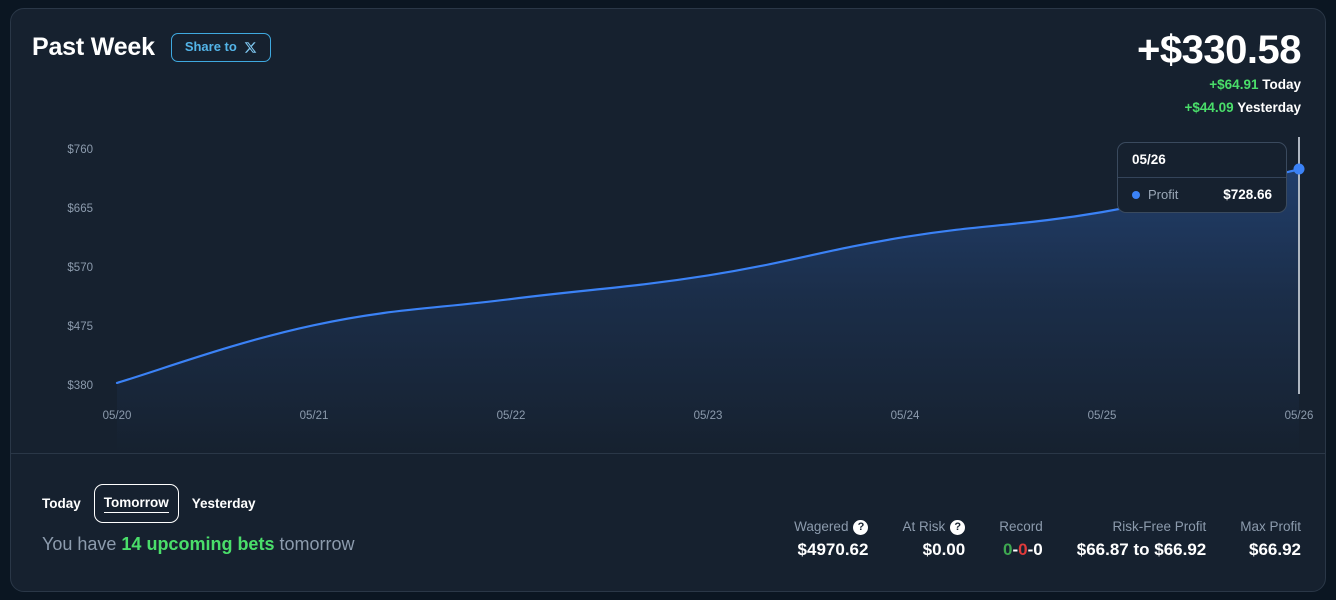 Image resolution: width=1336 pixels, height=600 pixels. I want to click on stat-at-risk: At Risk? $0.00, so click(934, 539).